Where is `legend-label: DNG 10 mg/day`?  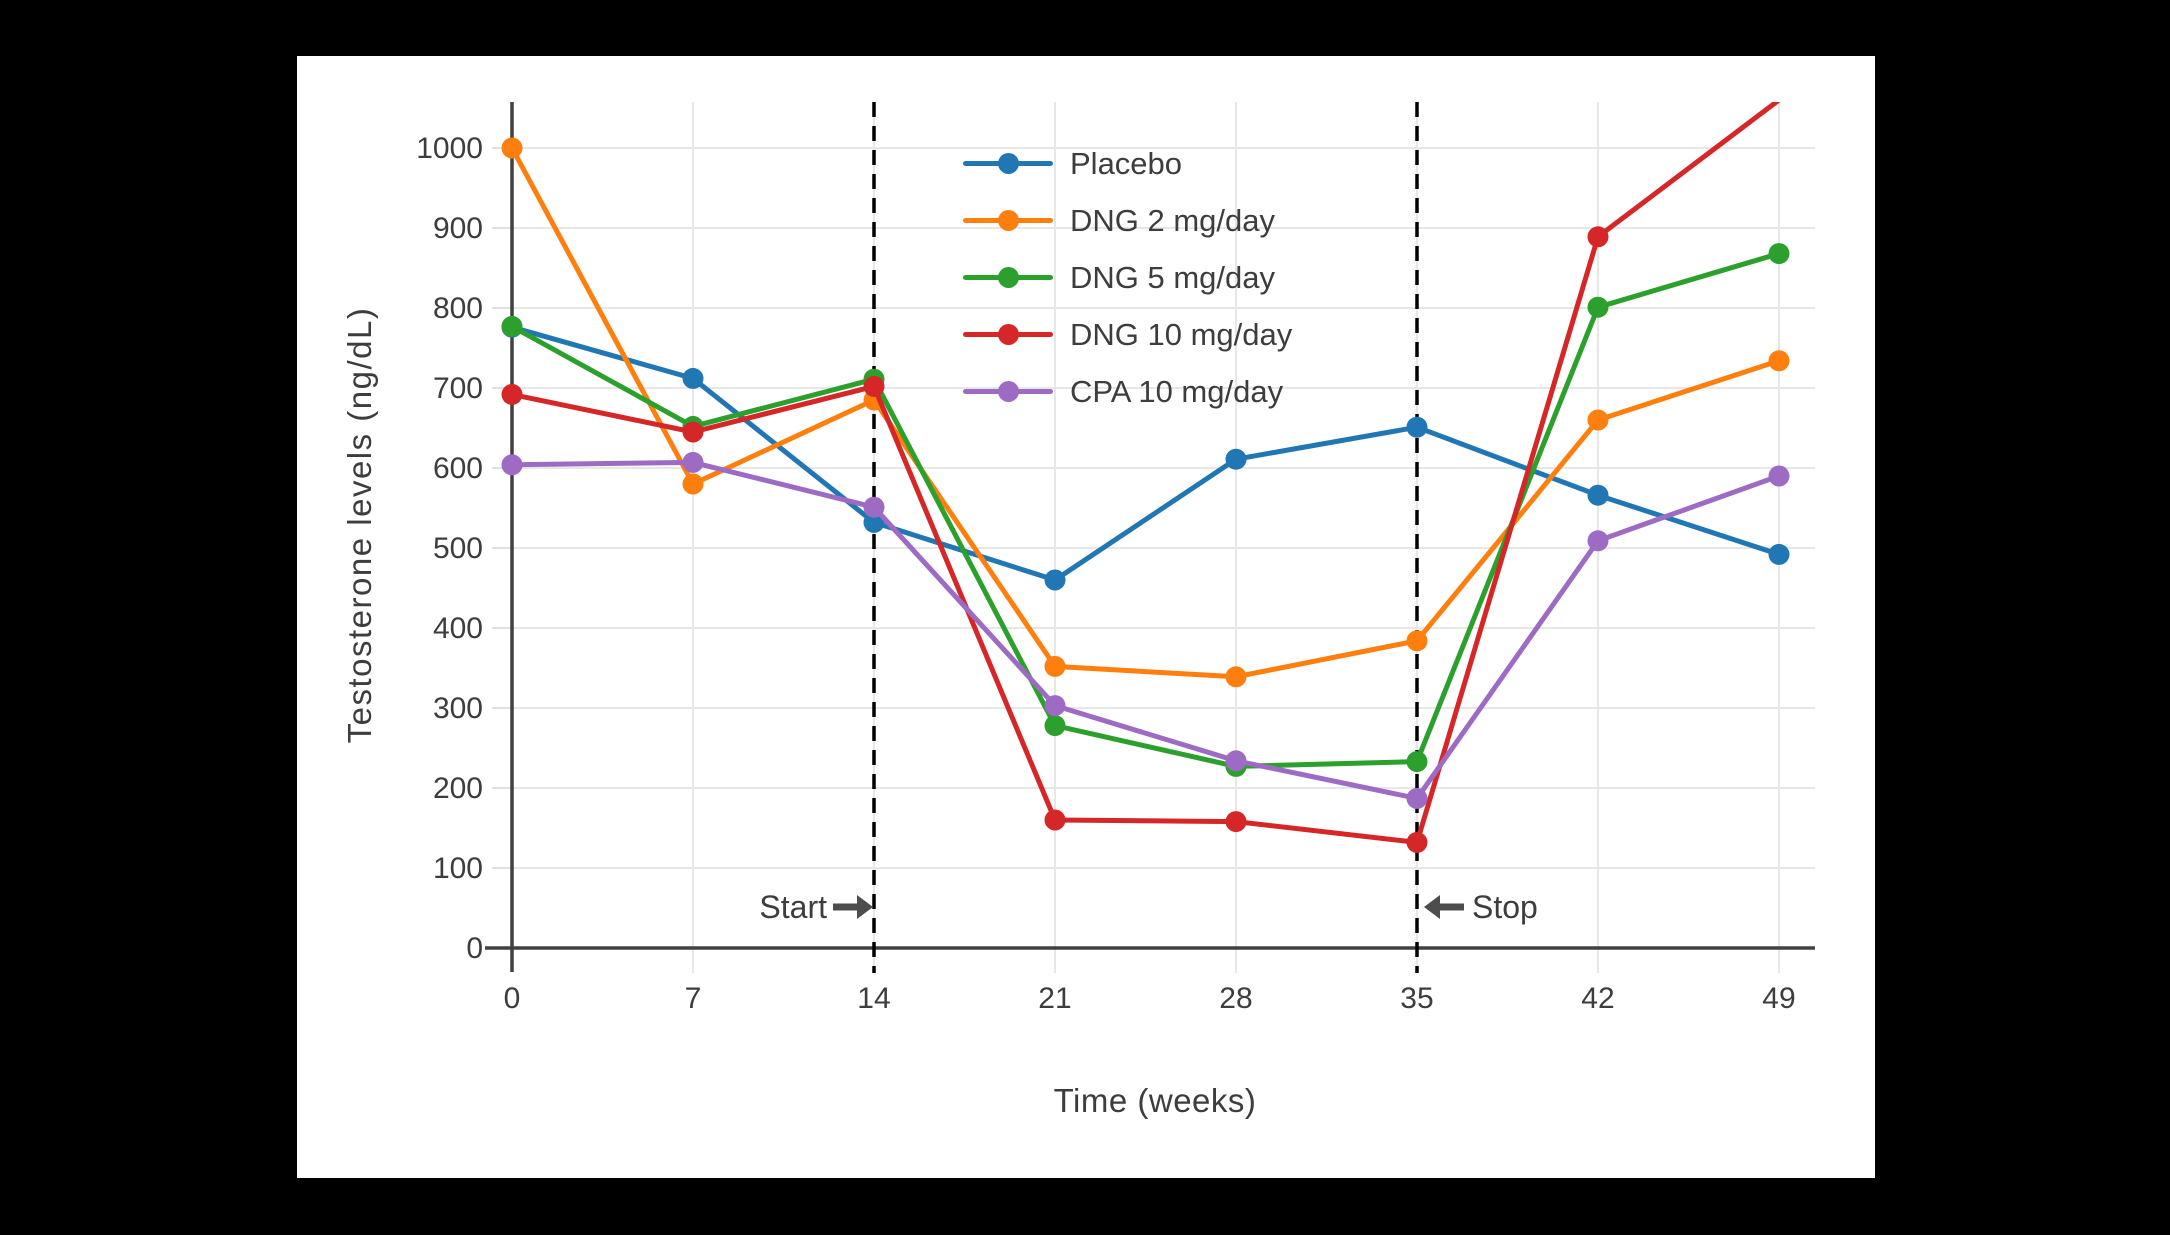
legend-label: DNG 10 mg/day is located at coordinates (1181, 334).